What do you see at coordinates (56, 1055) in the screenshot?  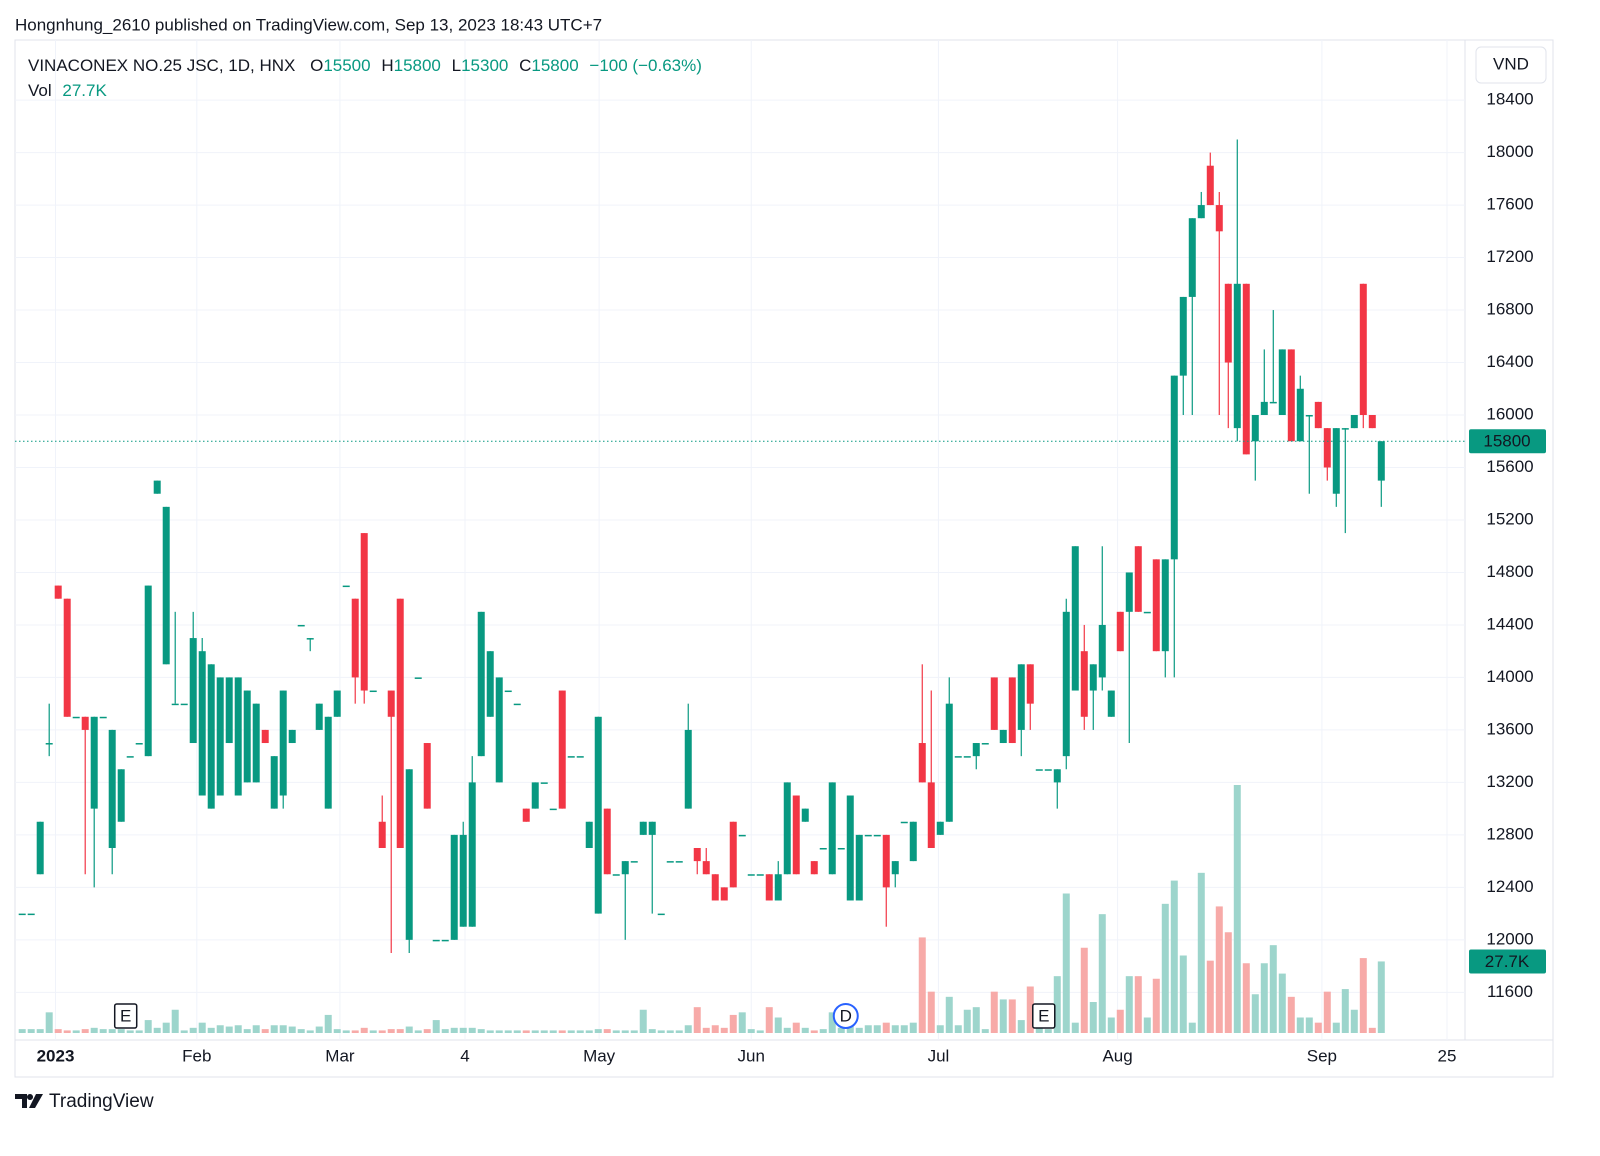 I see `x-tick-label: 2023` at bounding box center [56, 1055].